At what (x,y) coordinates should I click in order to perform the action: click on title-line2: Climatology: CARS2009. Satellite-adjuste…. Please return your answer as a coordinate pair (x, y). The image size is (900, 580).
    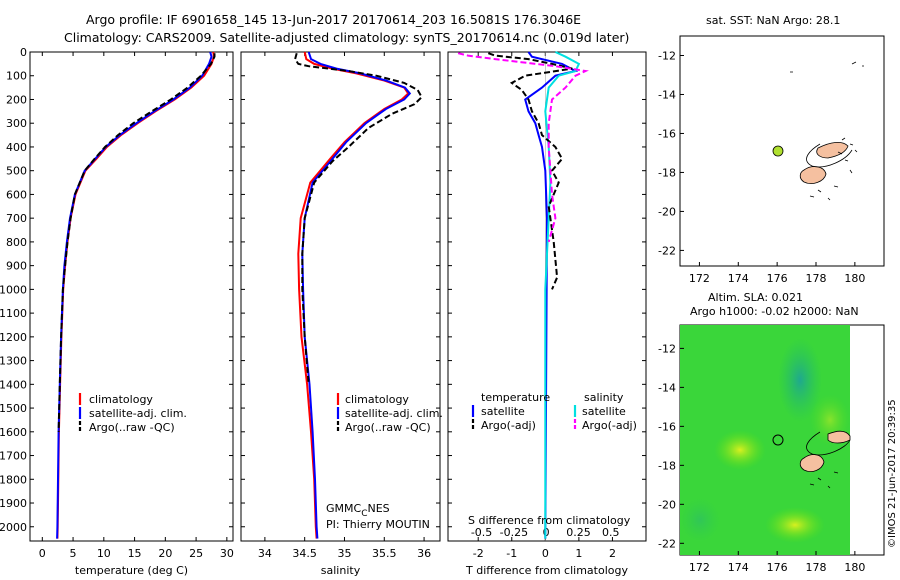
    Looking at the image, I should click on (346, 37).